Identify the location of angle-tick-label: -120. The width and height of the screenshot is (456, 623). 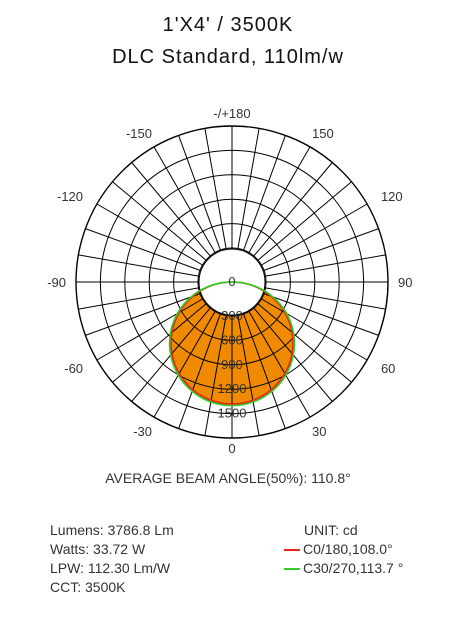
(70, 196).